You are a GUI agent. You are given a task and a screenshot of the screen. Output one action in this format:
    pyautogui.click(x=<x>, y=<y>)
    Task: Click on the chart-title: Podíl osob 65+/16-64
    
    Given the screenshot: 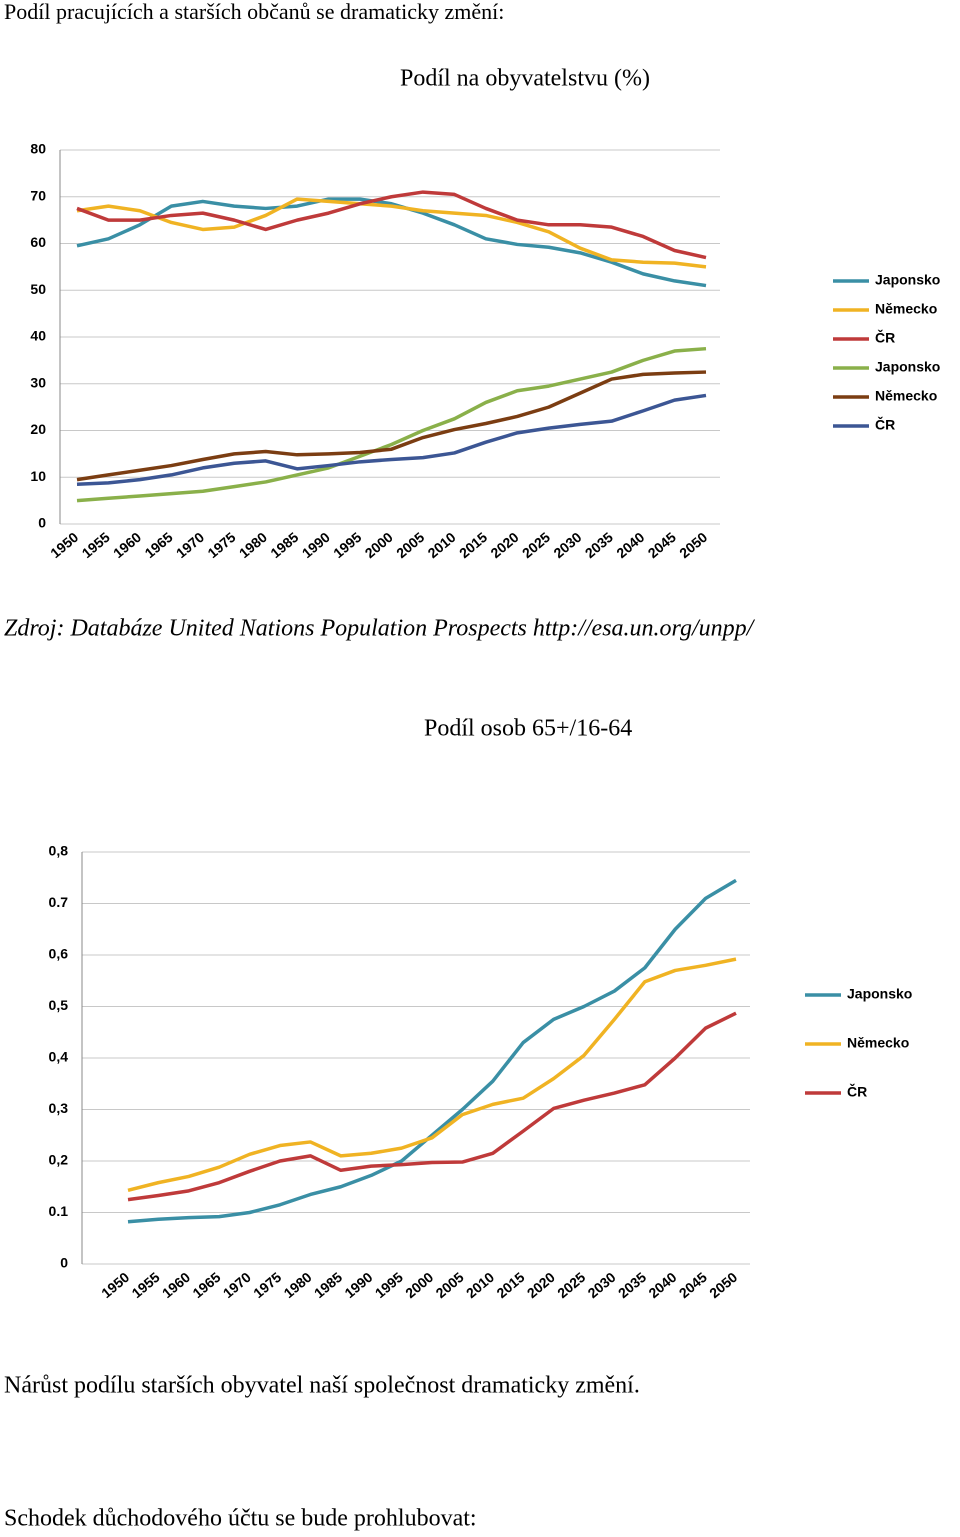 What is the action you would take?
    pyautogui.click(x=528, y=729)
    